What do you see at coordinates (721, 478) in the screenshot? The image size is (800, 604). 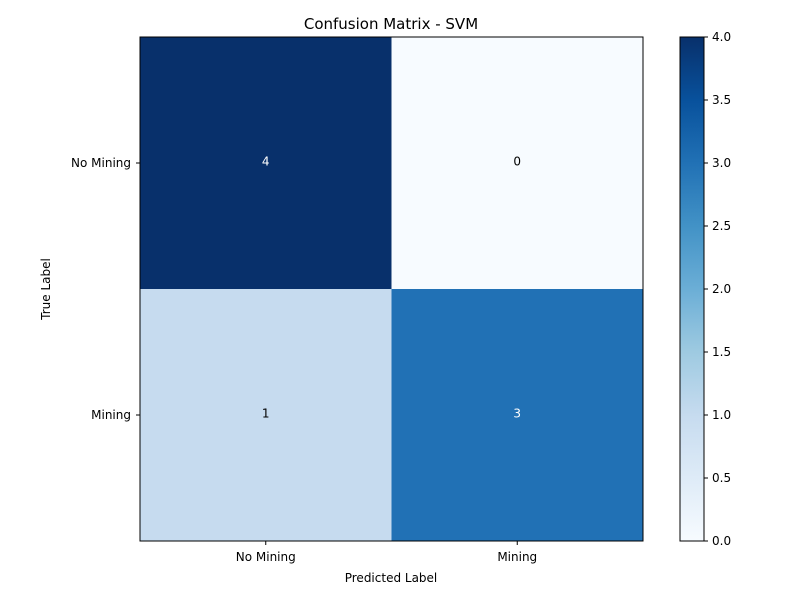 I see `colorbar-tick-label: 0.5` at bounding box center [721, 478].